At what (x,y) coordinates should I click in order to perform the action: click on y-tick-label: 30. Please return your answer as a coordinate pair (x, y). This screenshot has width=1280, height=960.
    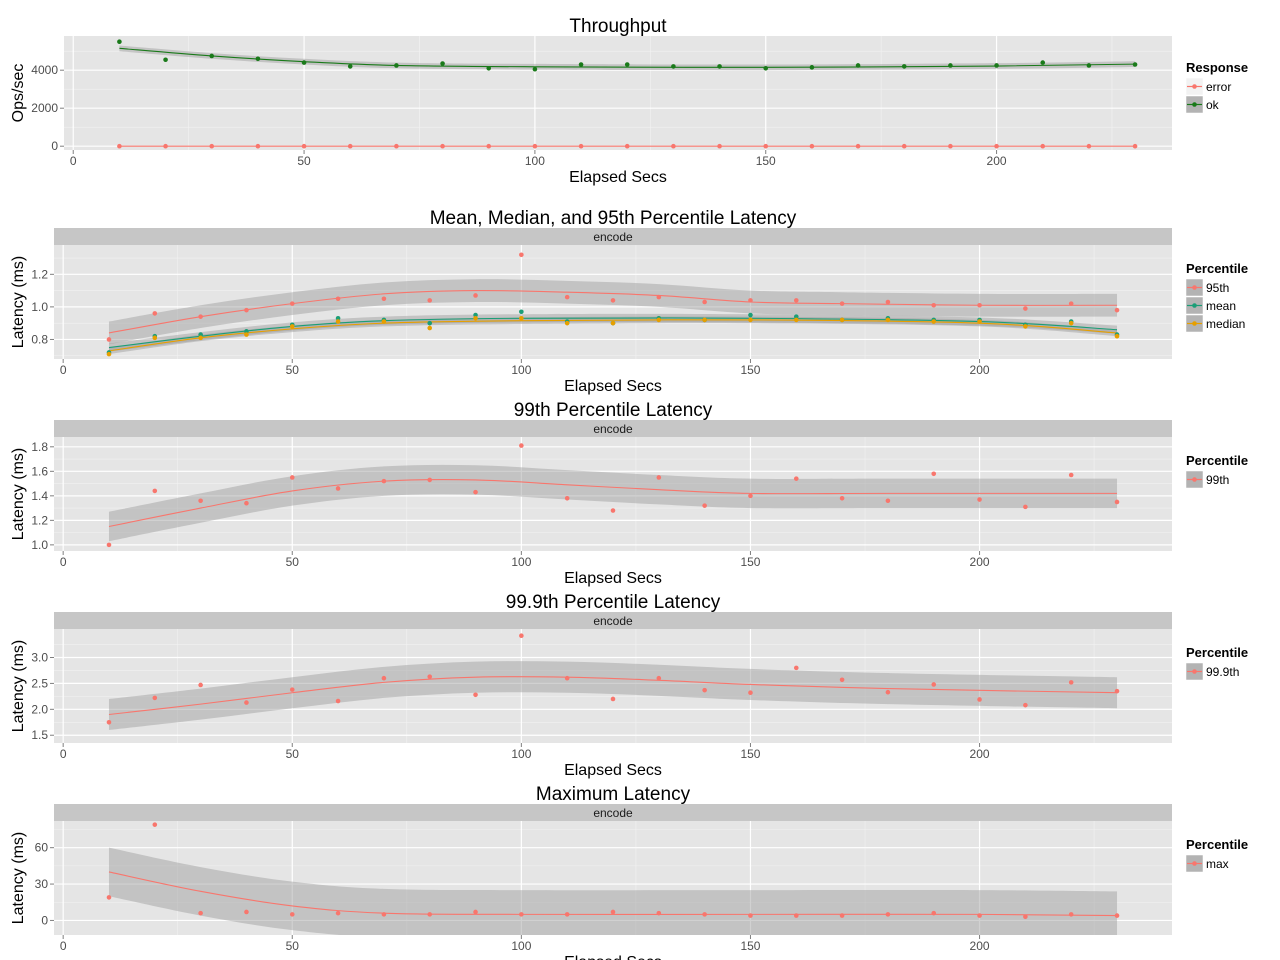
    Looking at the image, I should click on (42, 884).